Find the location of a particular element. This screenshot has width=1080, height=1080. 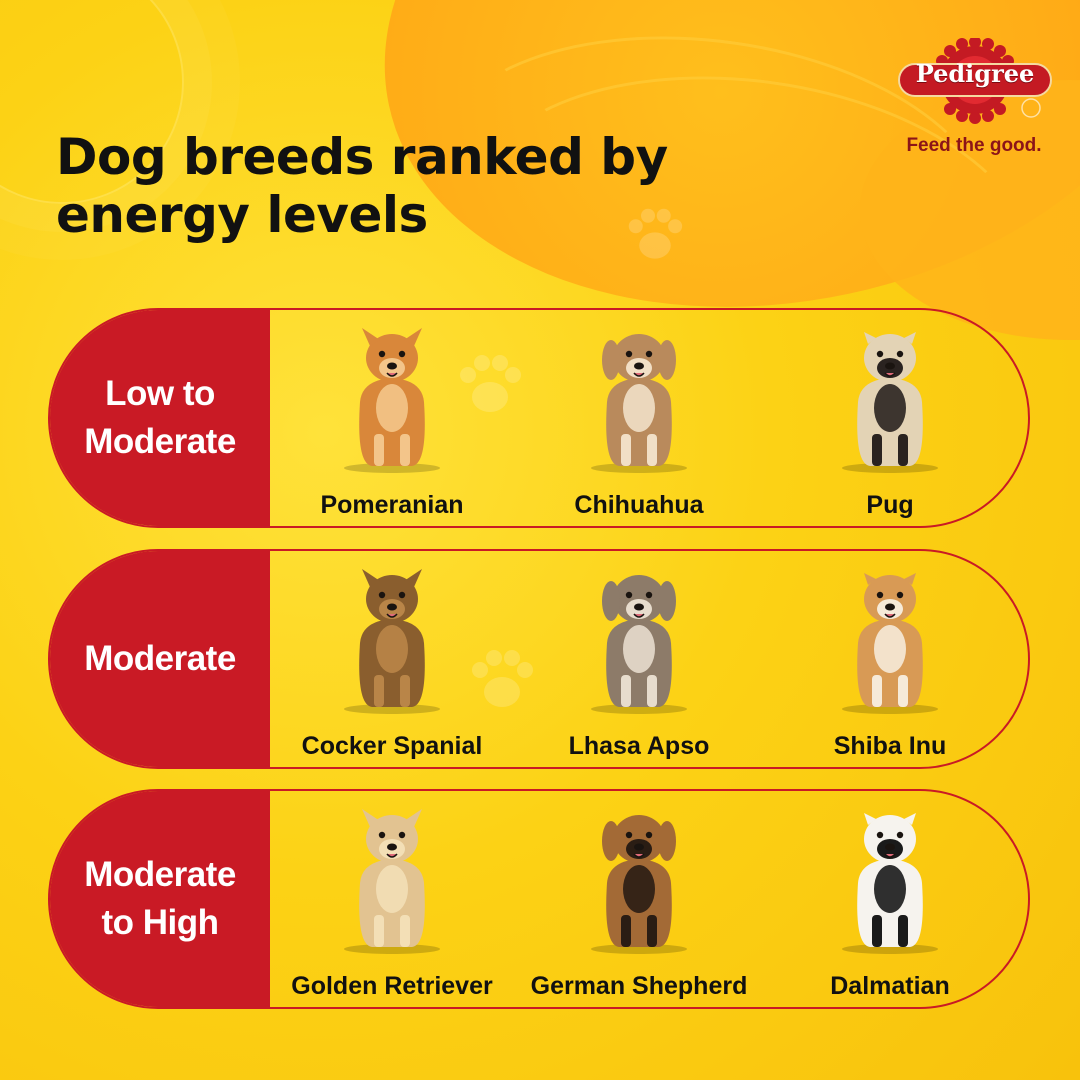

energy-level-text: Moderate is located at coordinates (160, 658).